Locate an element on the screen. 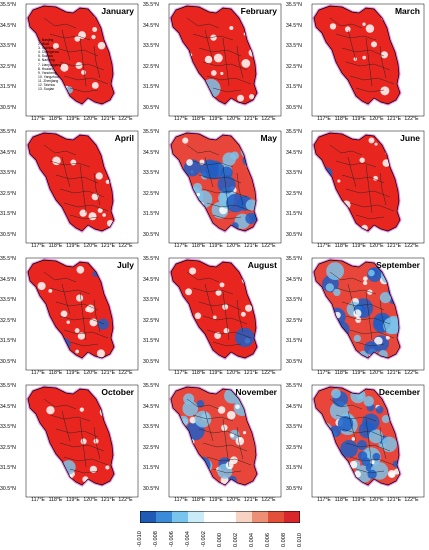  month-title: June is located at coordinates (410, 138).